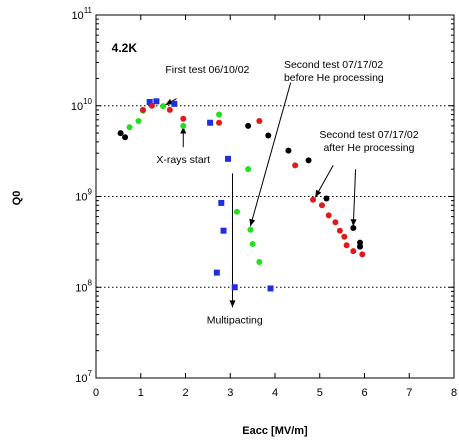 The height and width of the screenshot is (445, 459). Describe the element at coordinates (454, 393) in the screenshot. I see `x-tick-label: 8` at that location.